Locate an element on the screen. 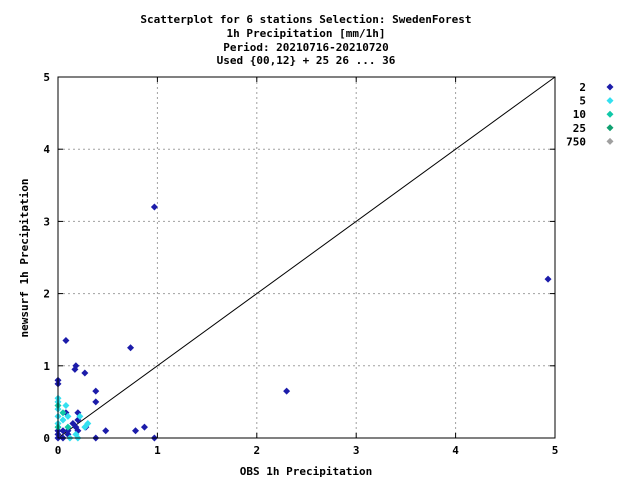 This screenshot has height=480, width=640. y-tick-label: 0 is located at coordinates (46, 438).